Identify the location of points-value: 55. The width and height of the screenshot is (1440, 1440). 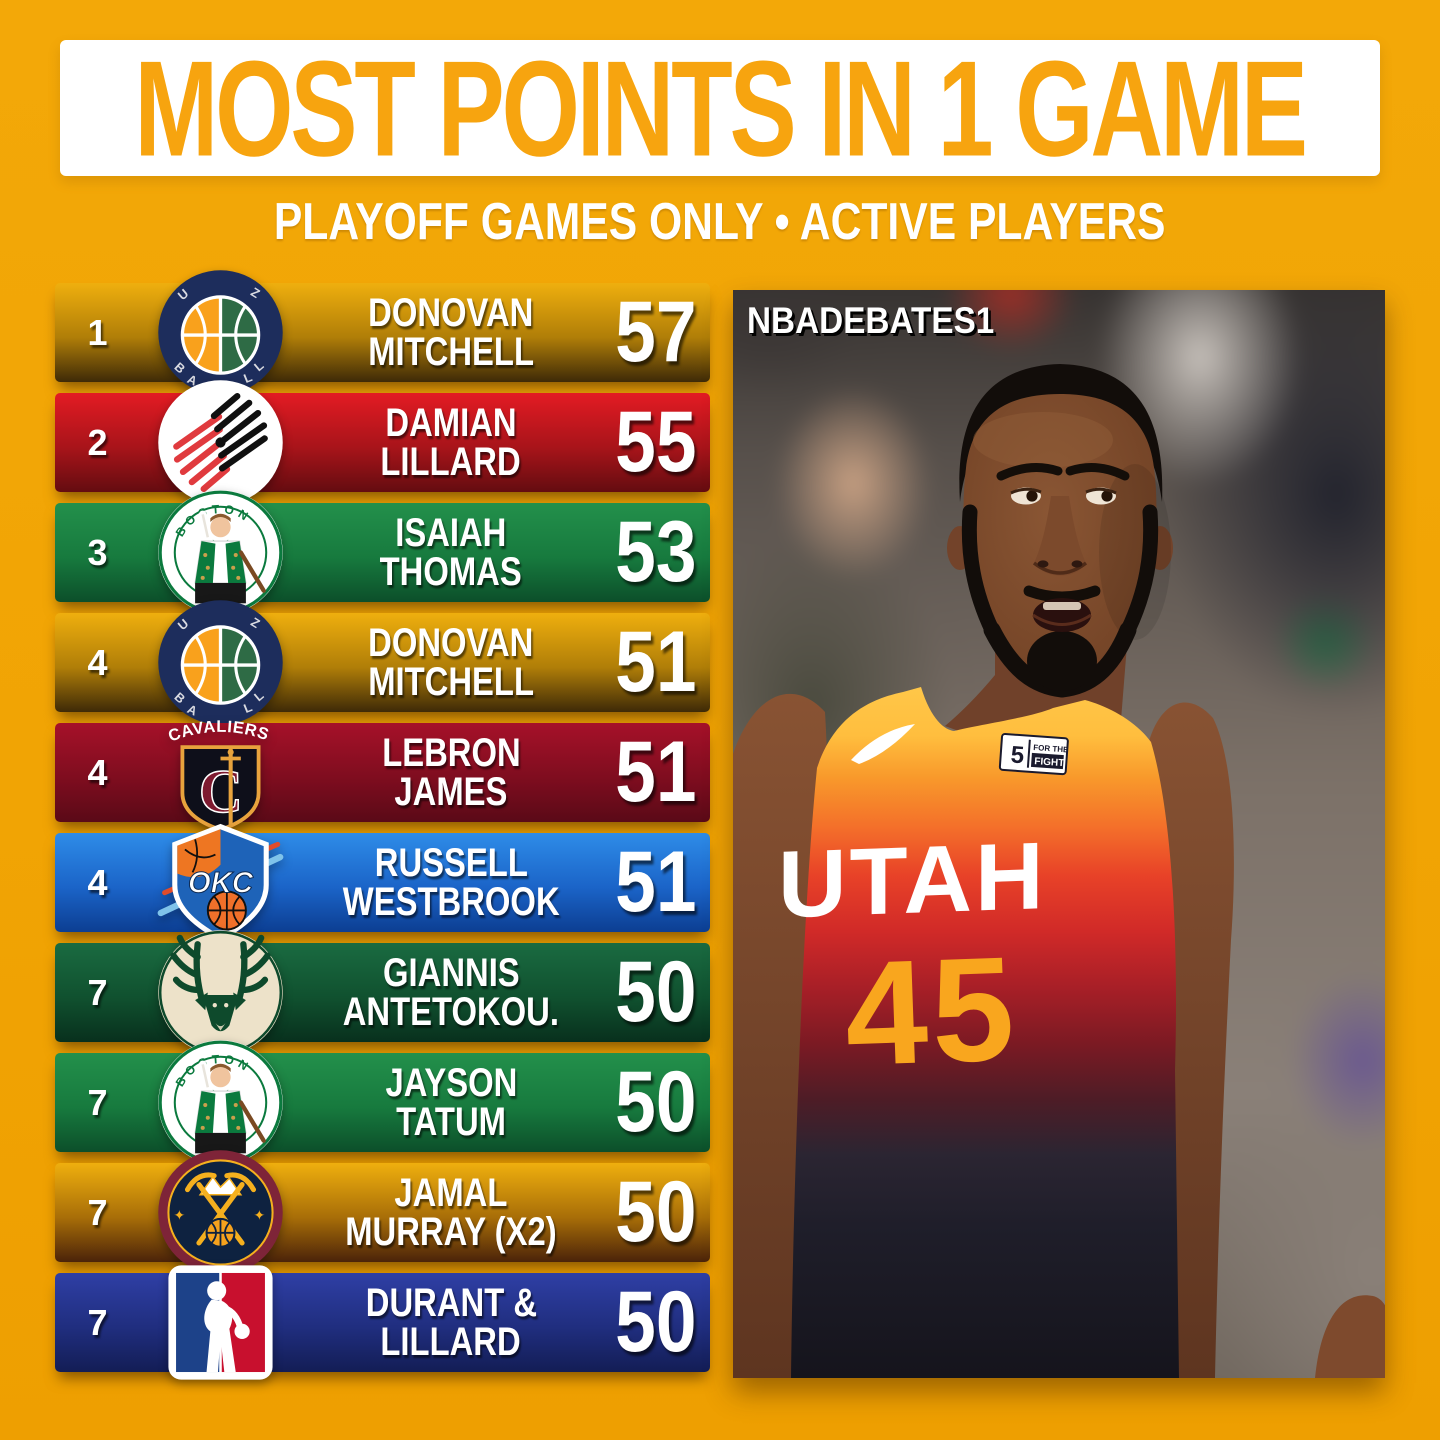
(656, 442).